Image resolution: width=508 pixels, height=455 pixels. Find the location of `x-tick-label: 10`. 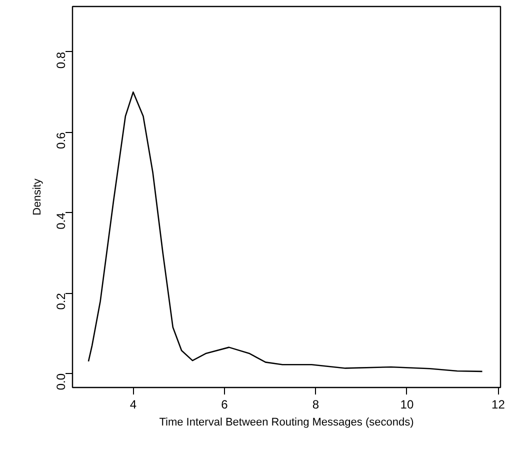

x-tick-label: 10 is located at coordinates (407, 405).